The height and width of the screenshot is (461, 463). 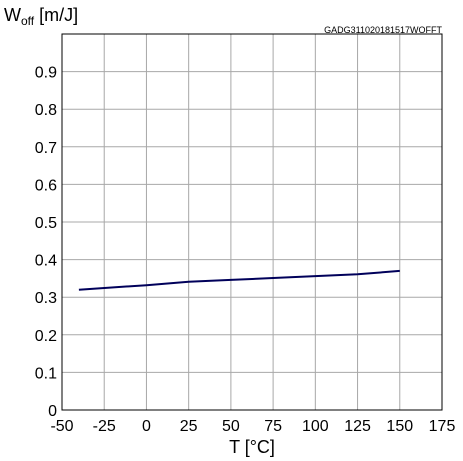 I want to click on y-tick-label: 0, so click(x=52, y=411).